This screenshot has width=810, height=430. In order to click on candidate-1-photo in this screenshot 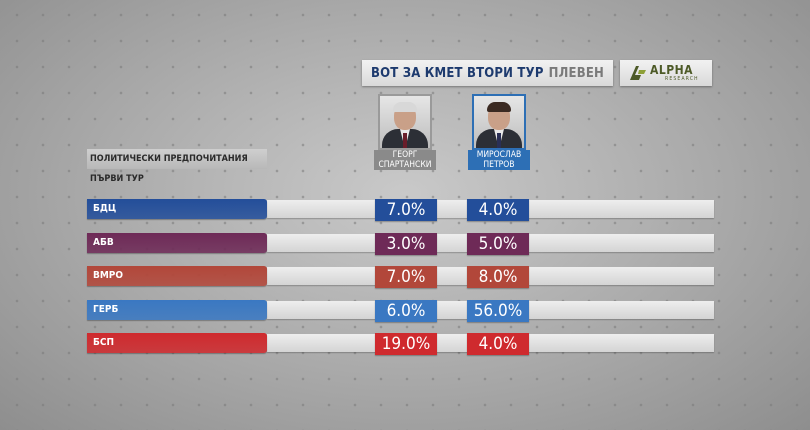, I will do `click(405, 122)`.